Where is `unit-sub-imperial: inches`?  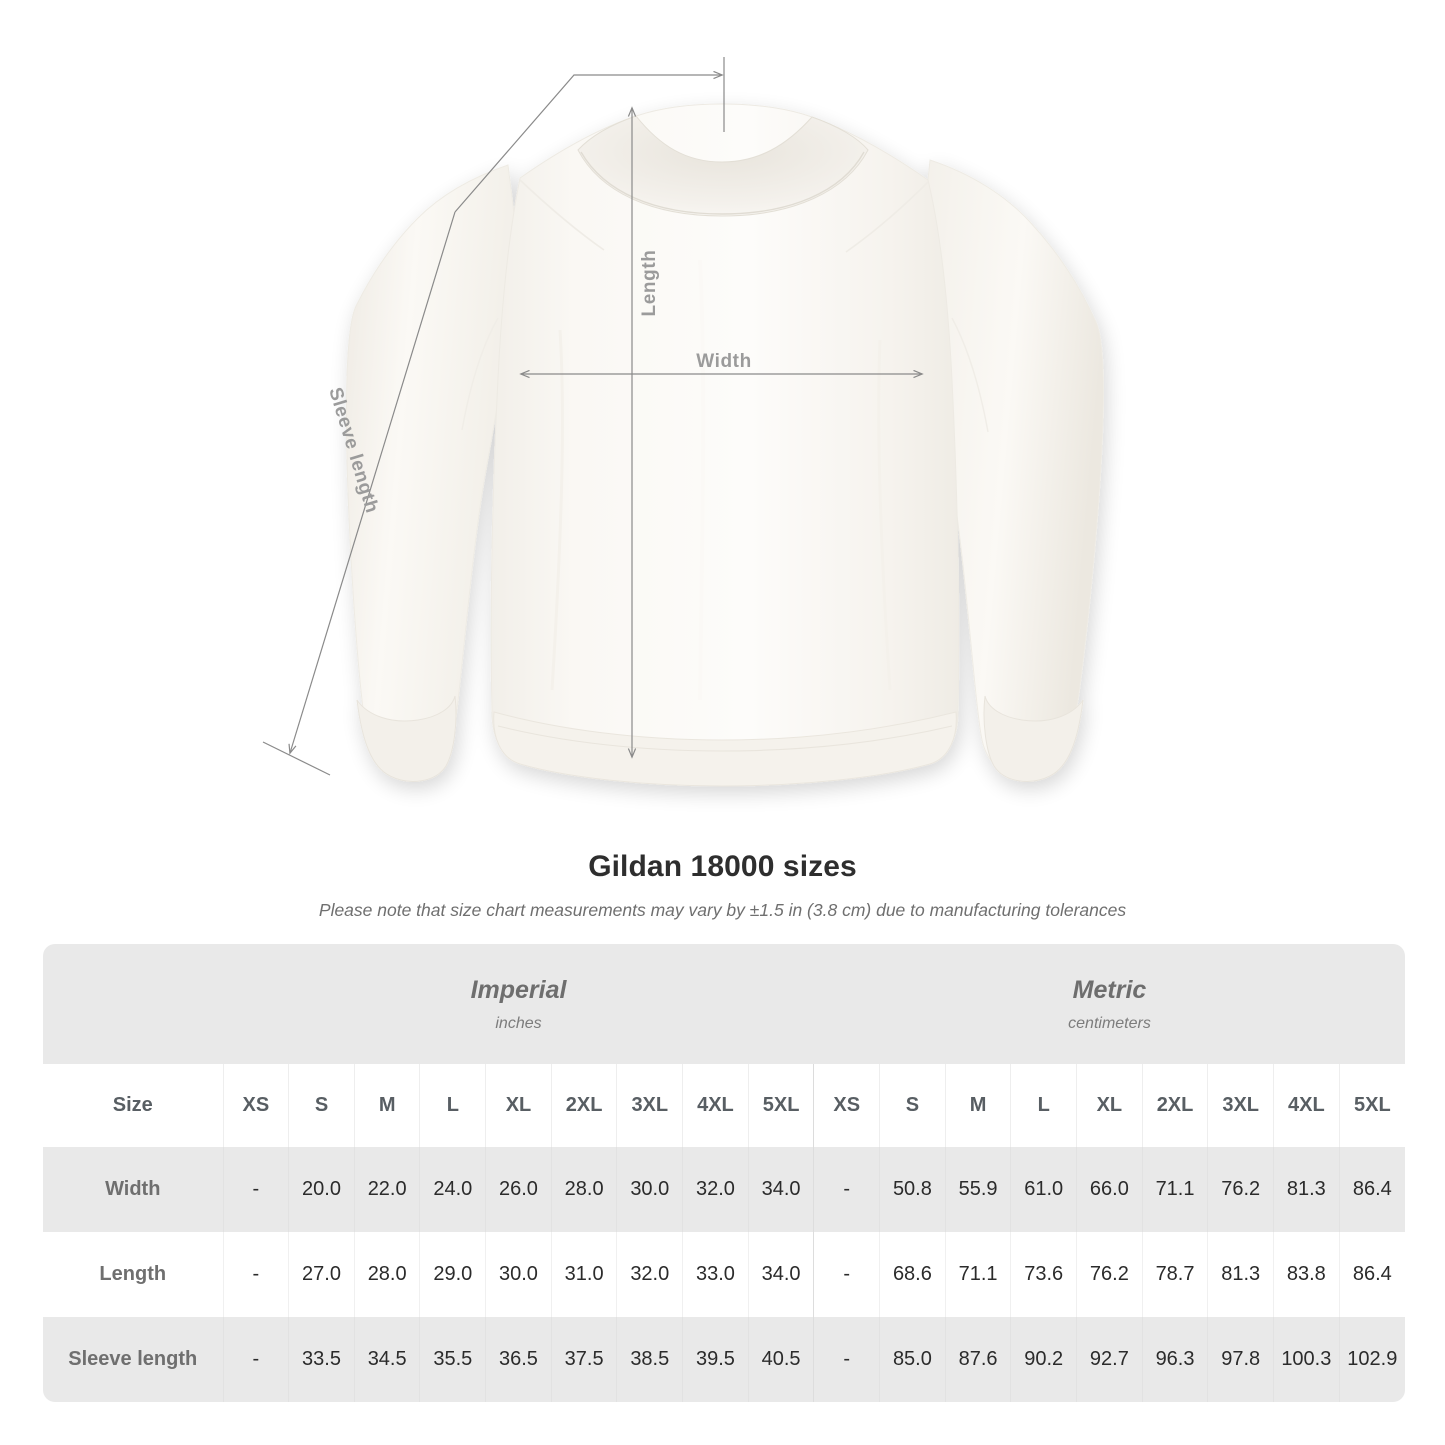 unit-sub-imperial: inches is located at coordinates (518, 1023).